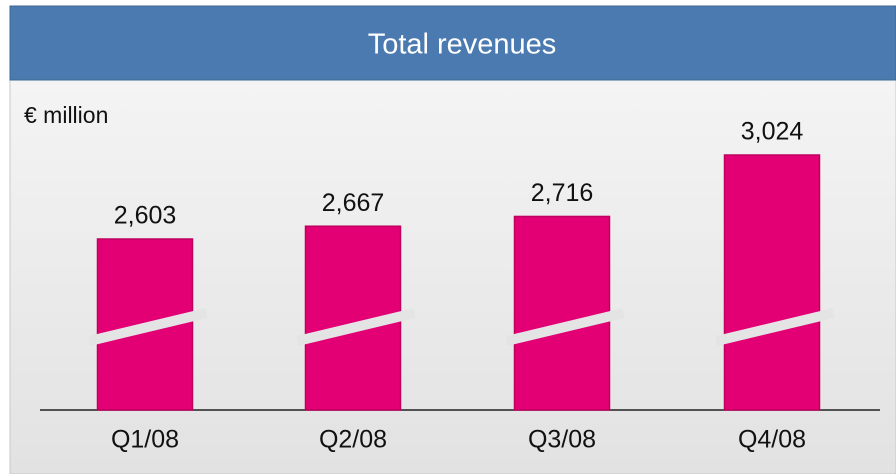 The height and width of the screenshot is (474, 896). Describe the element at coordinates (772, 440) in the screenshot. I see `x-tick-label: Q4/08` at that location.